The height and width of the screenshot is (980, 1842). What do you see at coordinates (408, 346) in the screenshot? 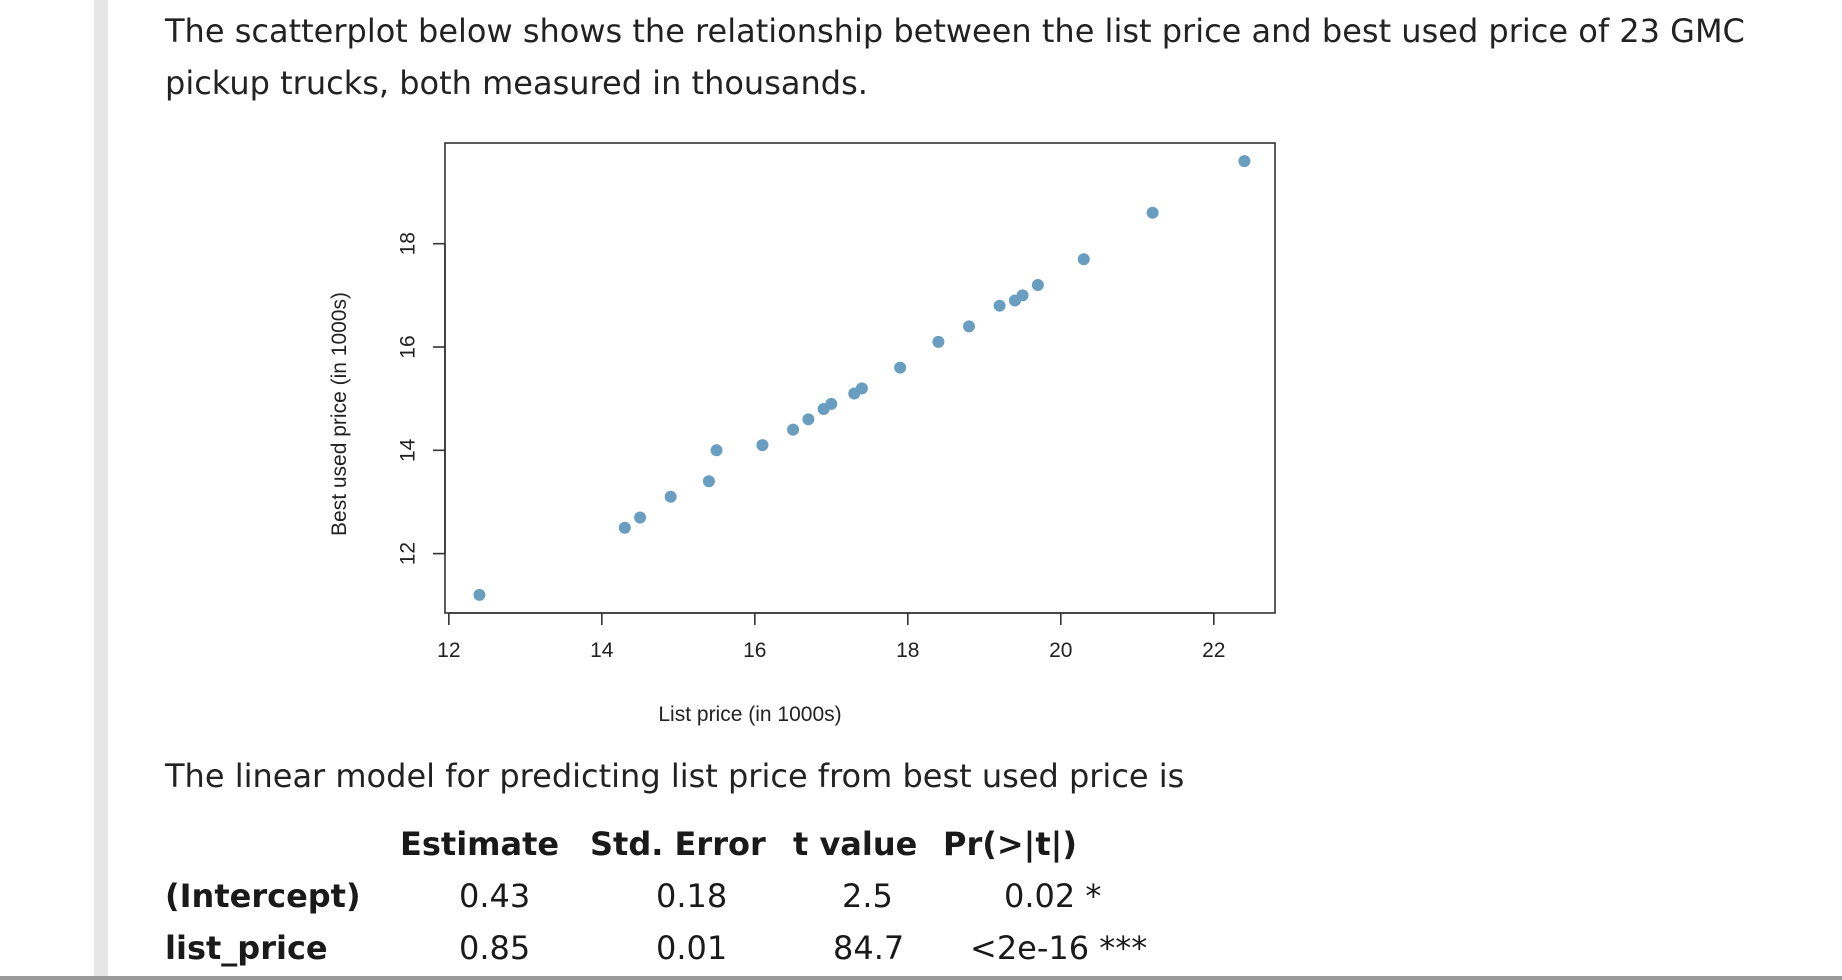
I see `y-tick-label: 16` at bounding box center [408, 346].